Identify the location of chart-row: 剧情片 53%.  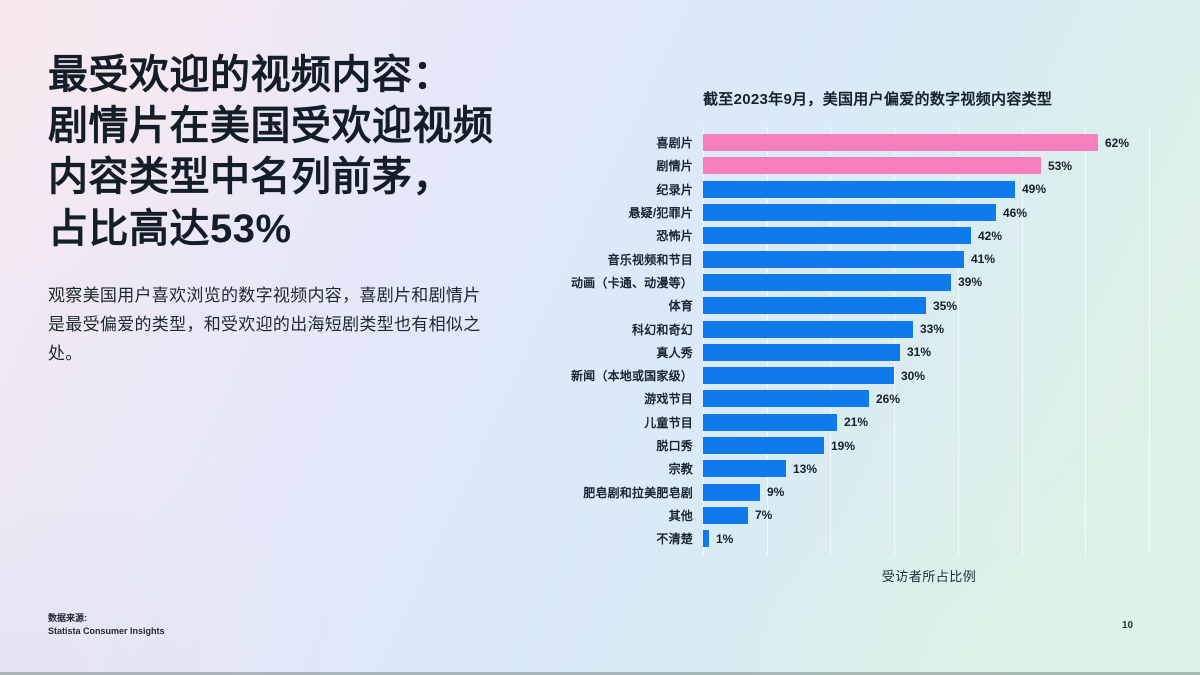
(865, 165).